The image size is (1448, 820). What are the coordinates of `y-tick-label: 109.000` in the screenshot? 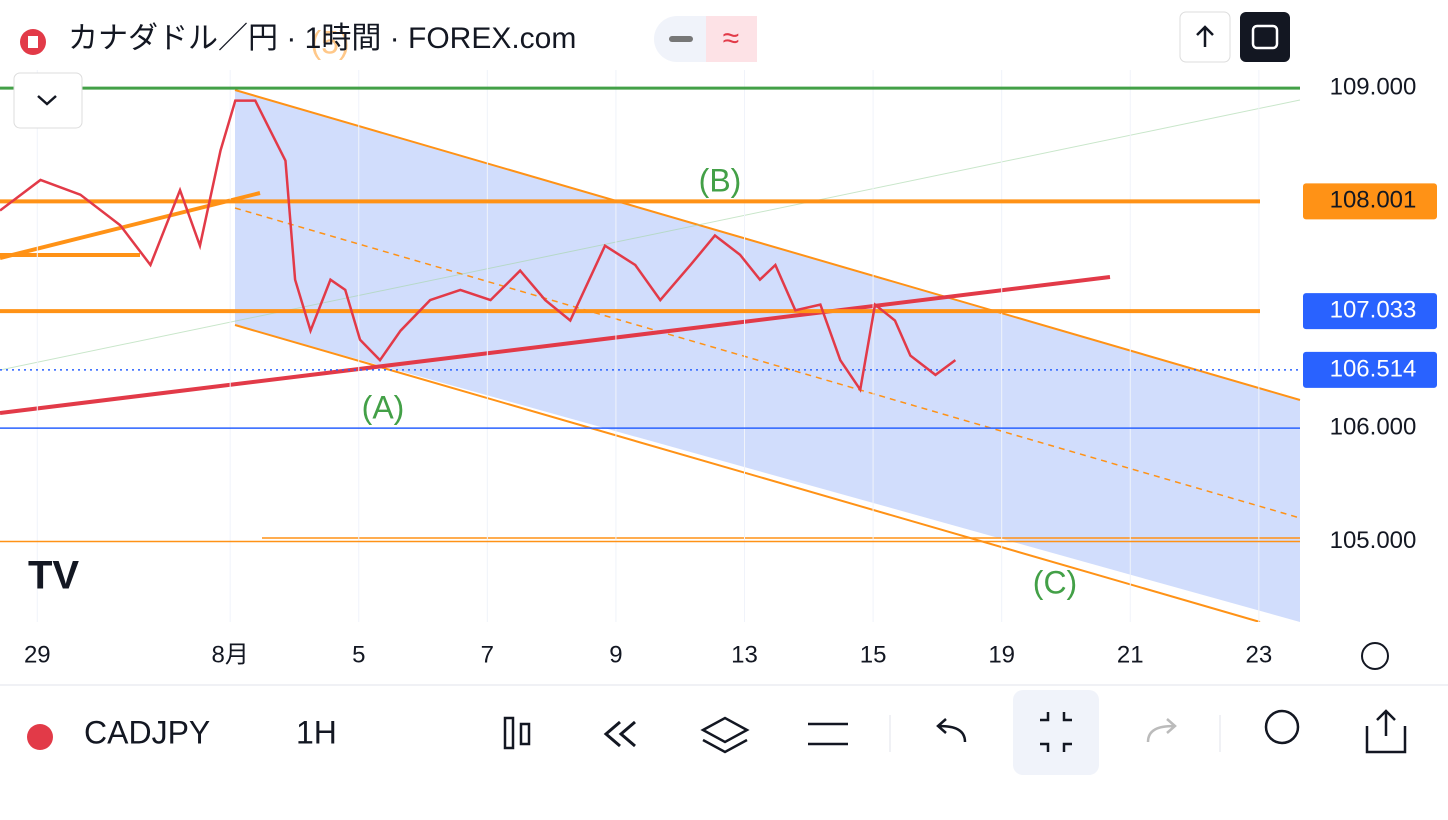 It's located at (1373, 86).